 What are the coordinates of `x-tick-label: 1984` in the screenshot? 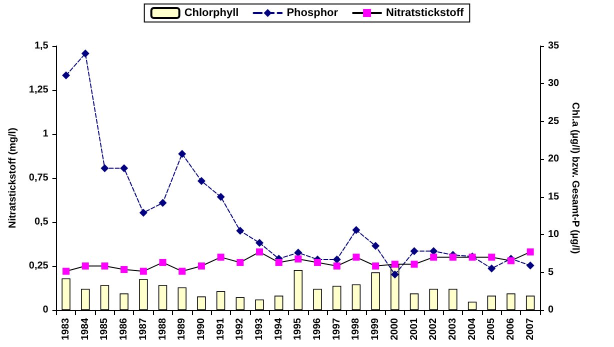 It's located at (85, 329).